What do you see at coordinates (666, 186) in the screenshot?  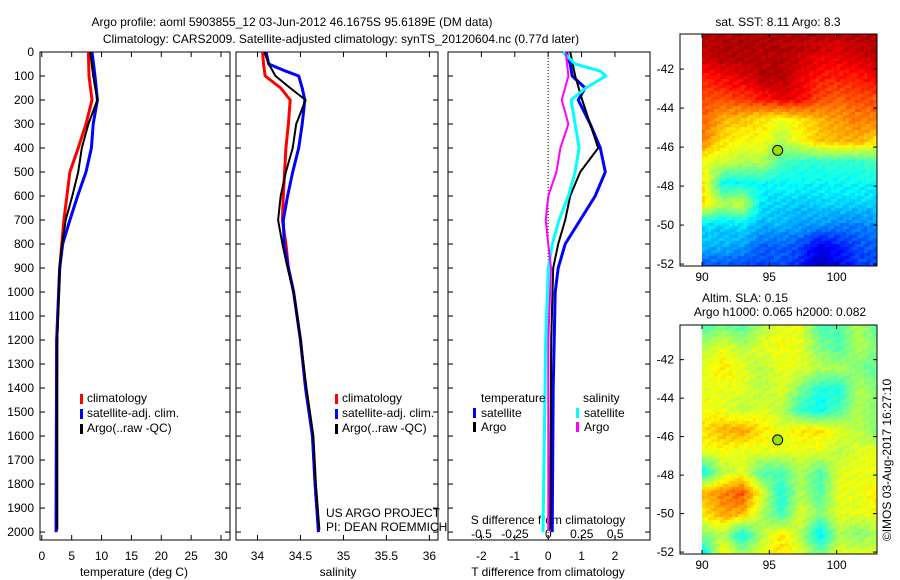 I see `sst-map-lat-label: -48` at bounding box center [666, 186].